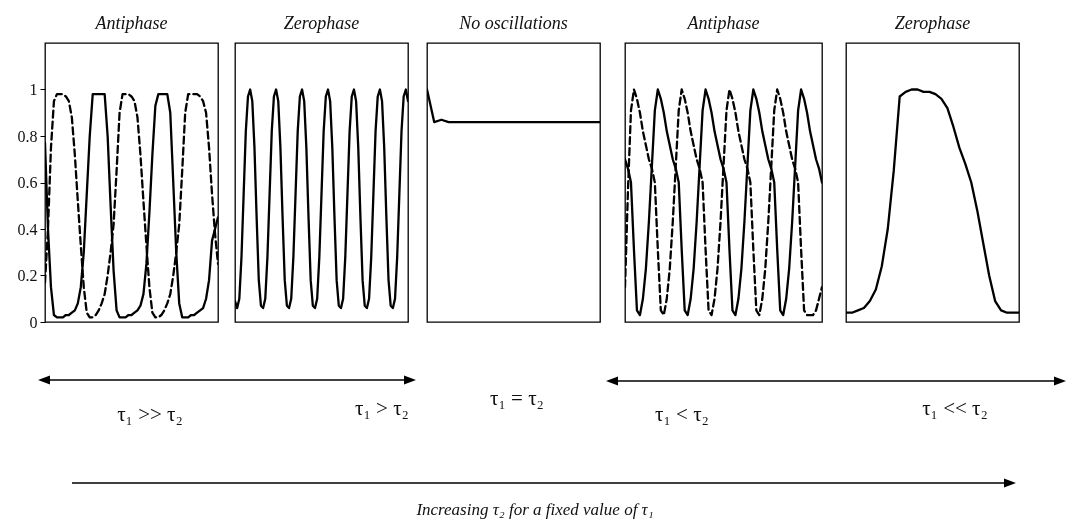 The height and width of the screenshot is (531, 1067). I want to click on y-tick-label: 1, so click(33, 89).